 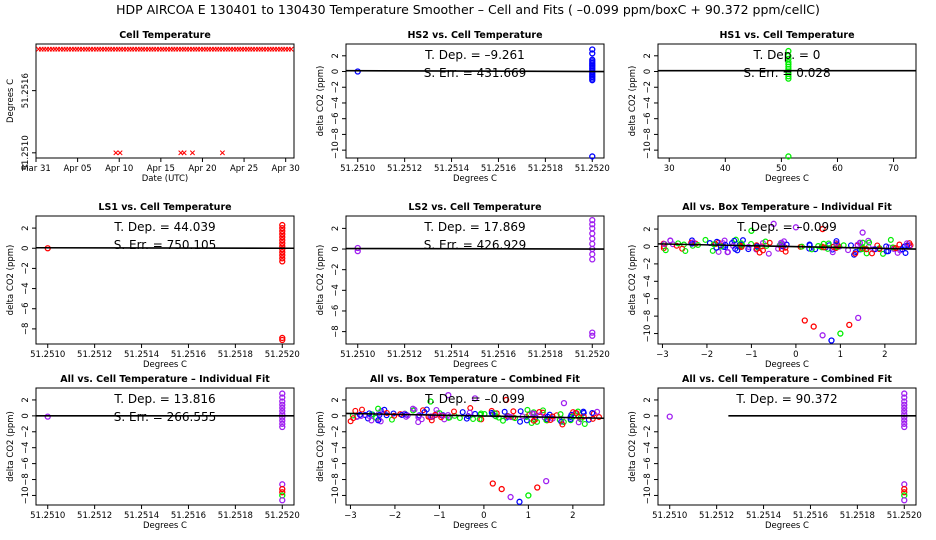 What do you see at coordinates (164, 227) in the screenshot?
I see `fit-slope-label: T. Dep. = 44.039` at bounding box center [164, 227].